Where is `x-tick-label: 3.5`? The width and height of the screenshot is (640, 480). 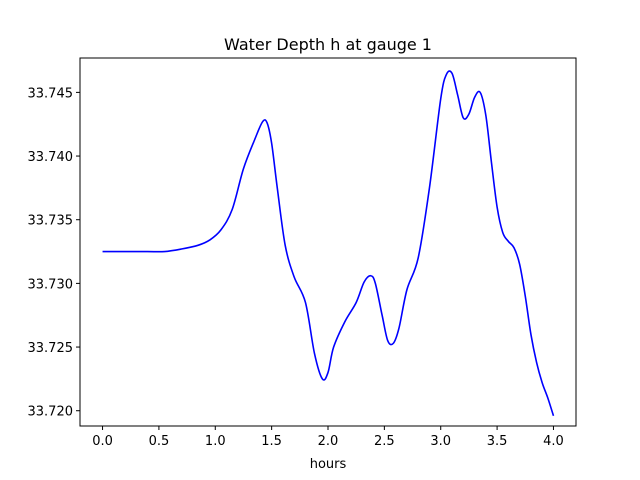 x-tick-label: 3.5 is located at coordinates (497, 441).